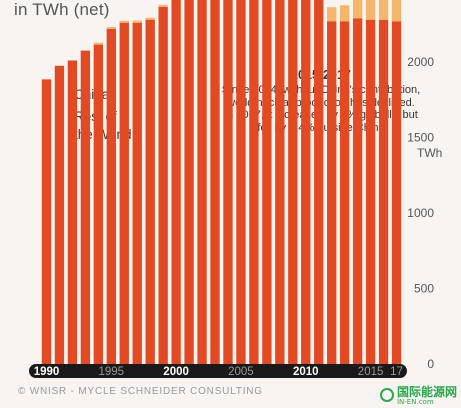  I want to click on x-tick-label: 2005, so click(241, 372).